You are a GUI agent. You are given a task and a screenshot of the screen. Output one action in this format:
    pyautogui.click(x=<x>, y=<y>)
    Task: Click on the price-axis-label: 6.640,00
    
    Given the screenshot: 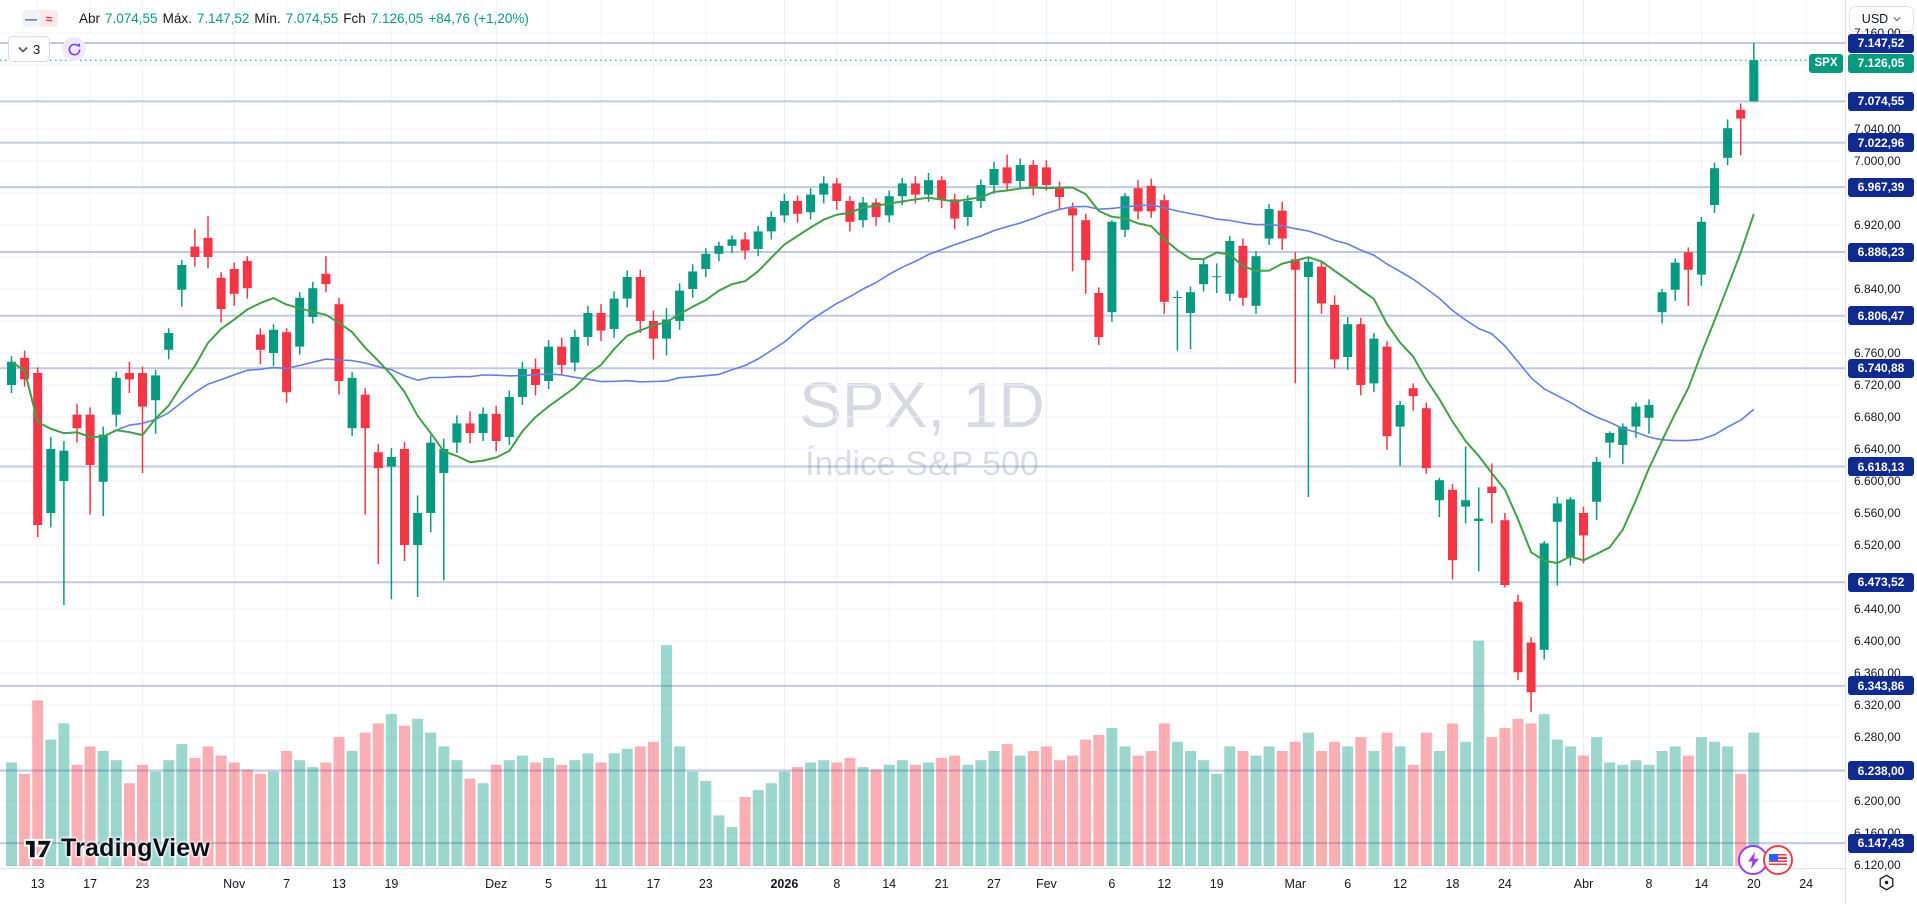 What is the action you would take?
    pyautogui.click(x=1877, y=449)
    